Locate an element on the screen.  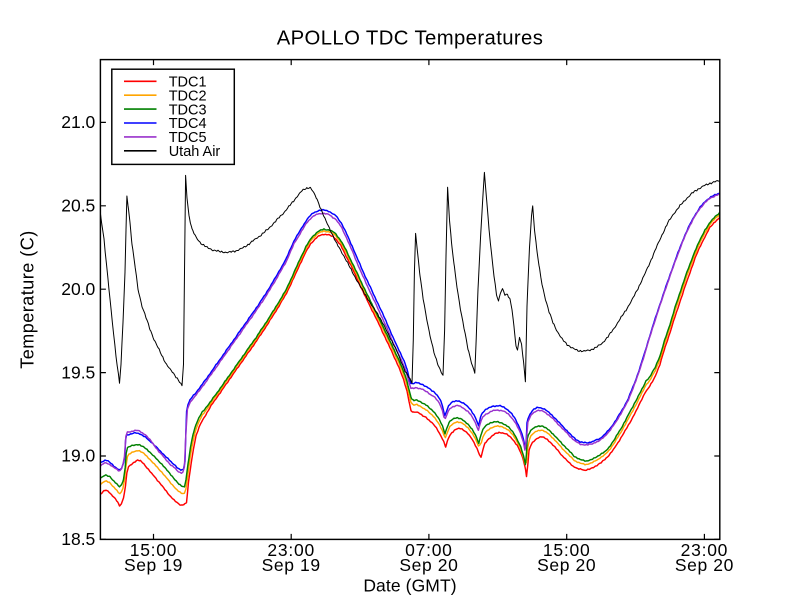
svg-text: 20.5 is located at coordinates (78, 206).